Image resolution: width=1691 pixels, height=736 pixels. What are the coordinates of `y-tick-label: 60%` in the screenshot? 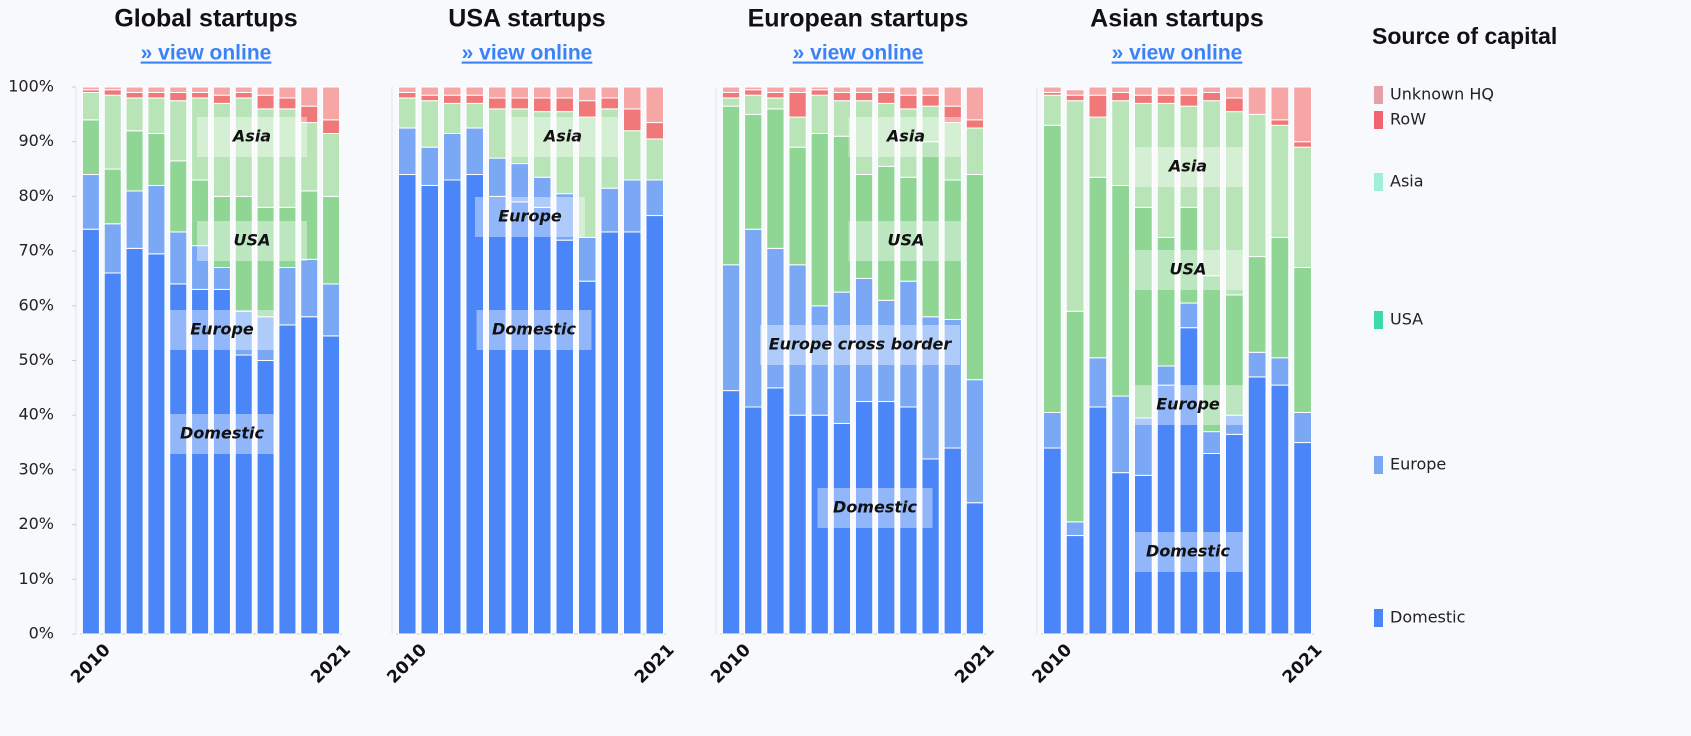 It's located at (36, 304).